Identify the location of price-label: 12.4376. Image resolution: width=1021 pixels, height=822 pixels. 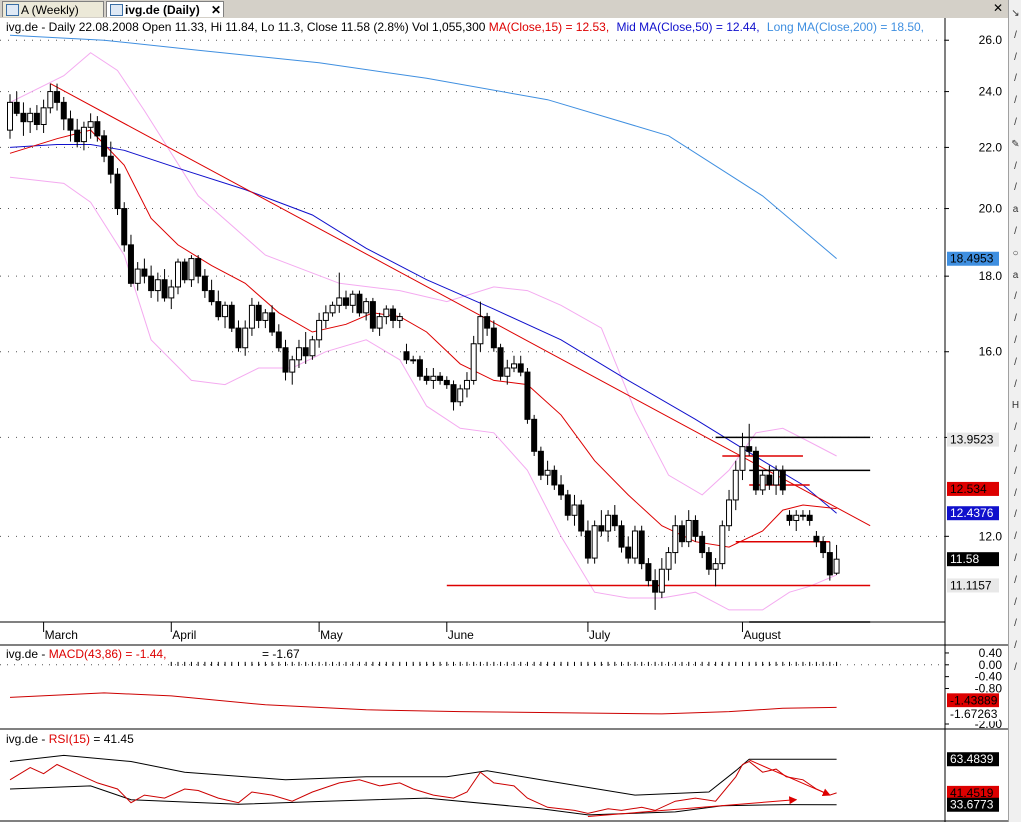
(972, 513).